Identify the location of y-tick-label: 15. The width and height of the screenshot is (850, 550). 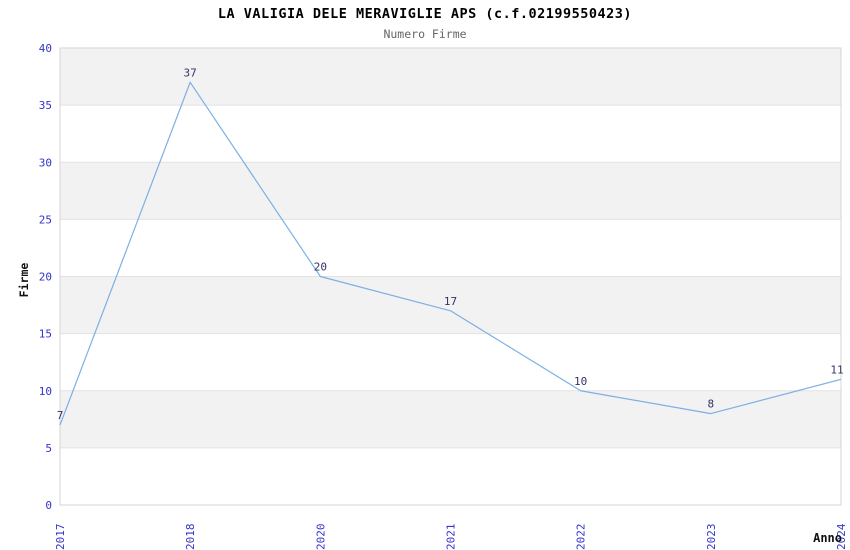
(45, 334).